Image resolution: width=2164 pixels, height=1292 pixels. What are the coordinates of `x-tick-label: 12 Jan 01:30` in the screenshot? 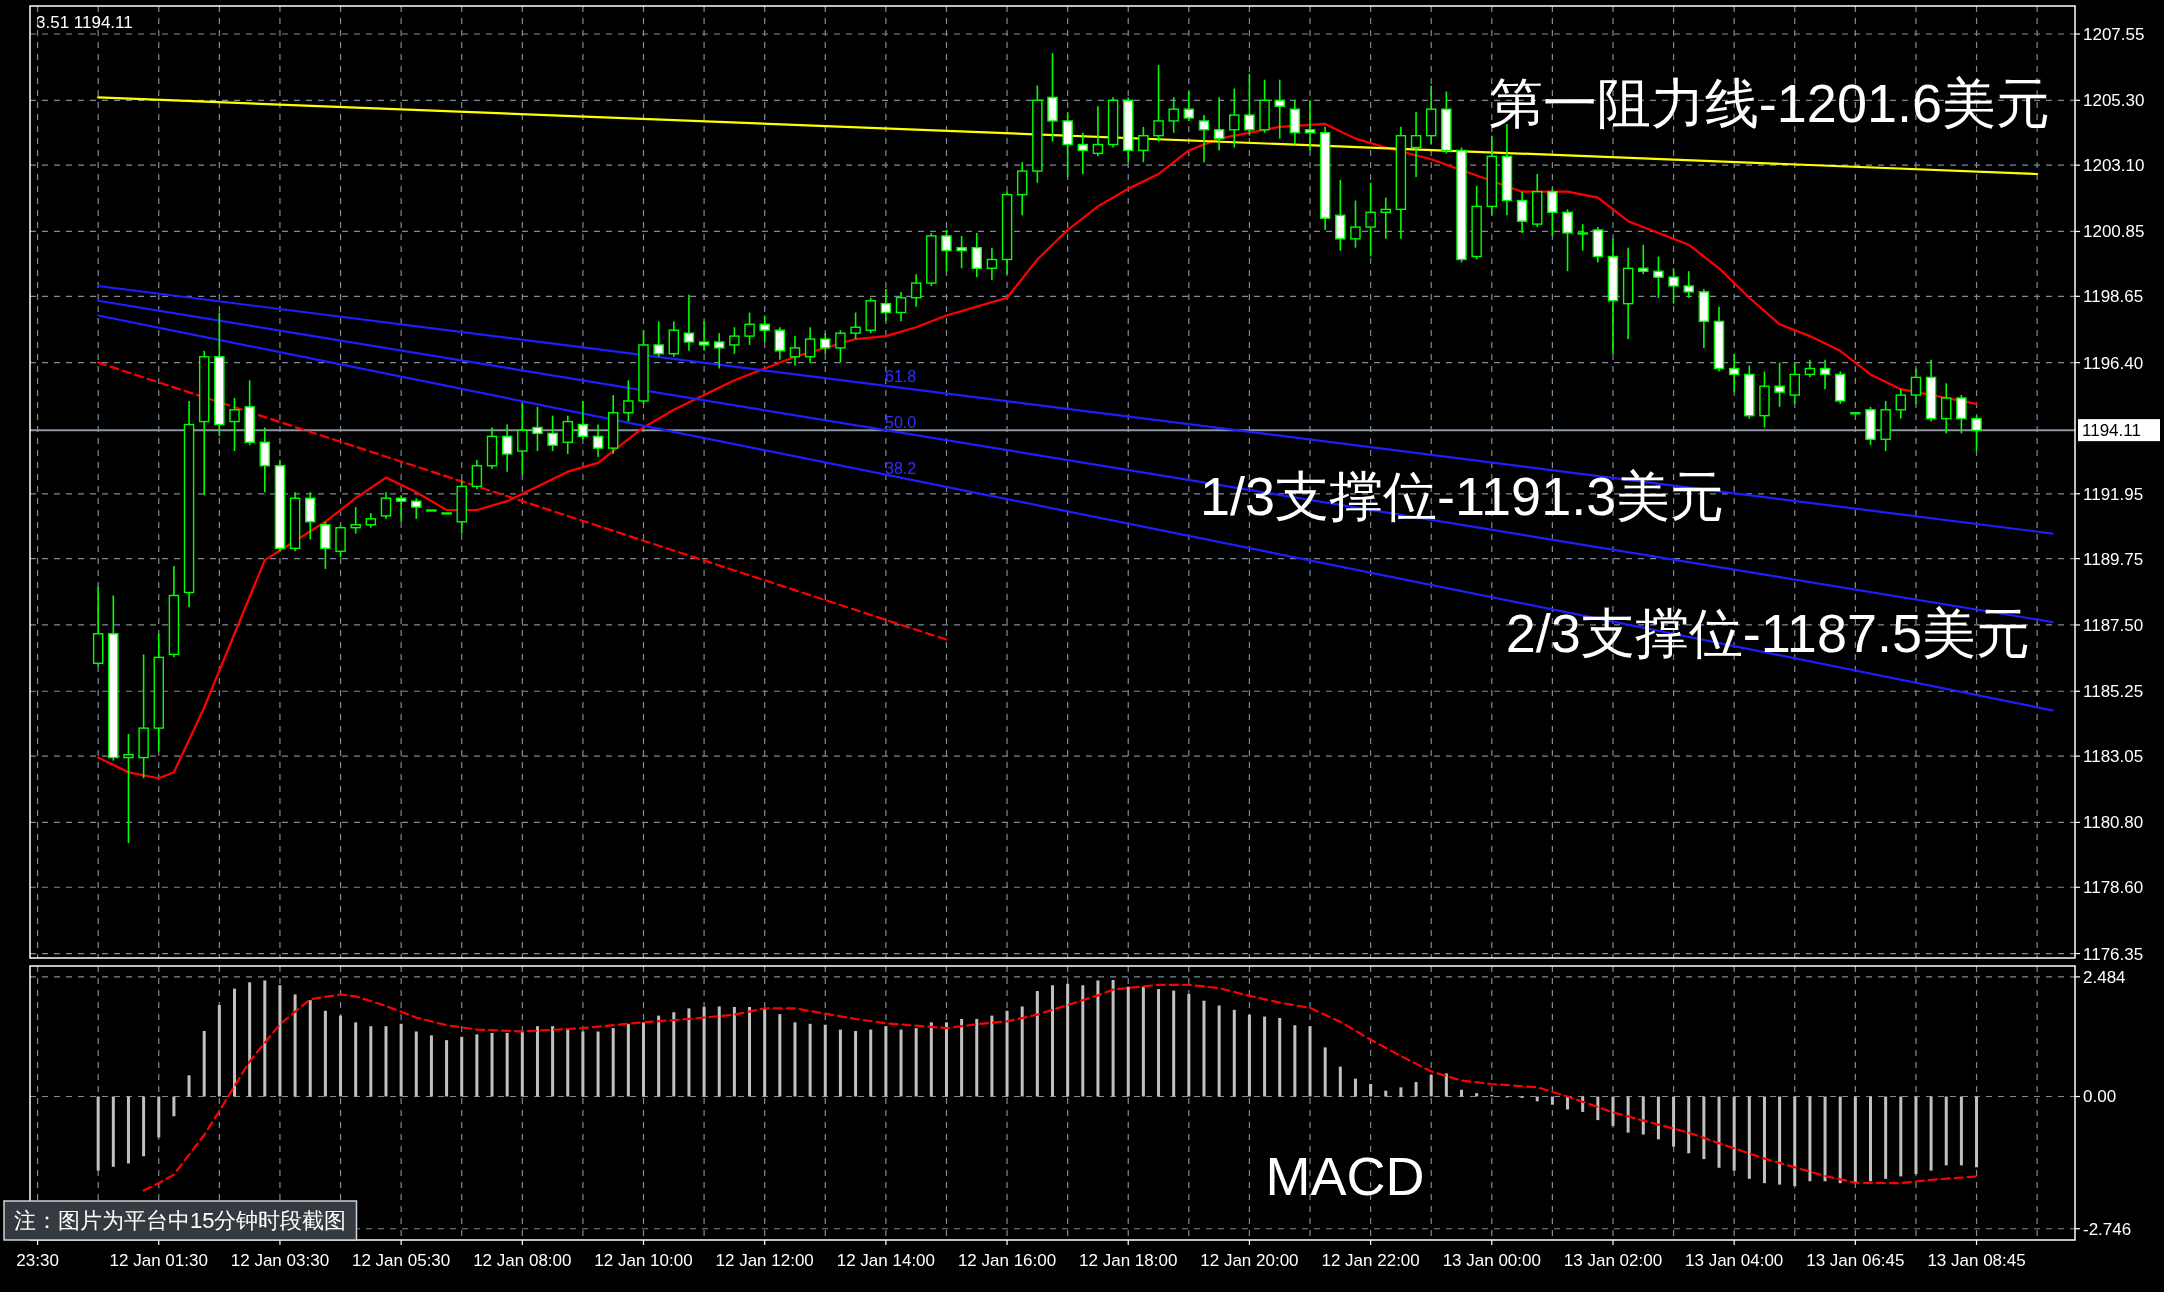 It's located at (158, 1260).